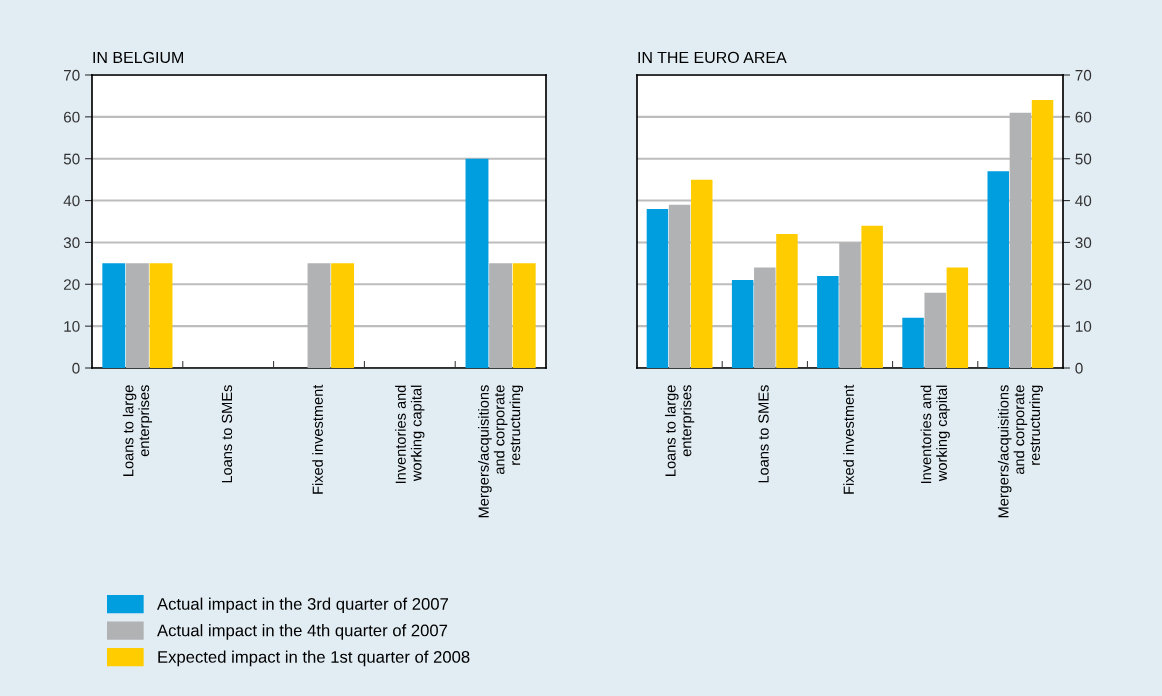 The height and width of the screenshot is (696, 1162). I want to click on legend-label: Actual impact in the 3rd quarter of 2007, so click(302, 605).